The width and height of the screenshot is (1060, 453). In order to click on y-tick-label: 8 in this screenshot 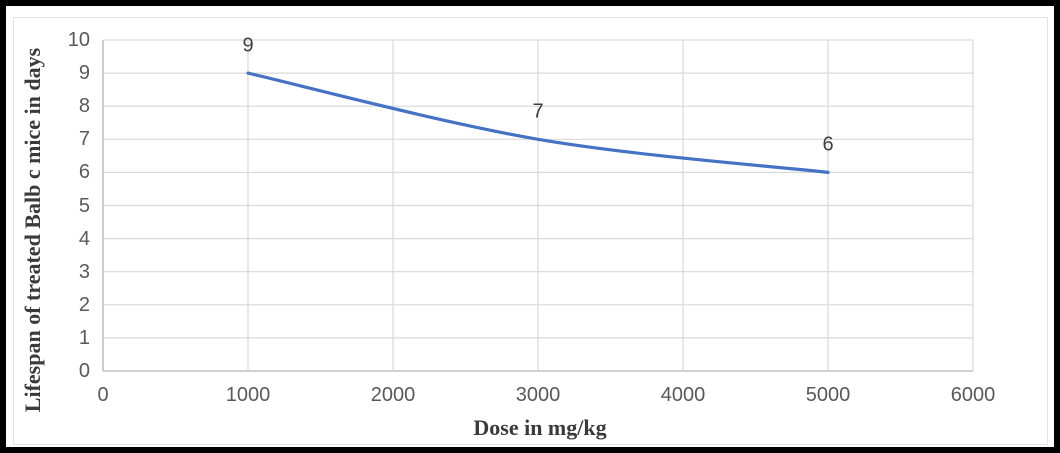, I will do `click(84, 106)`.